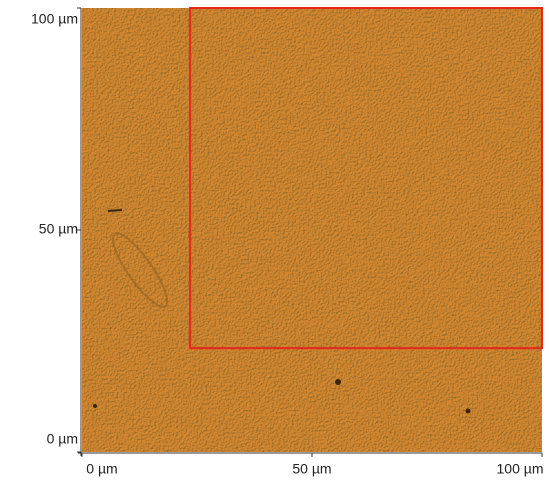  What do you see at coordinates (58, 229) in the screenshot?
I see `y-tick-label: 50 µm` at bounding box center [58, 229].